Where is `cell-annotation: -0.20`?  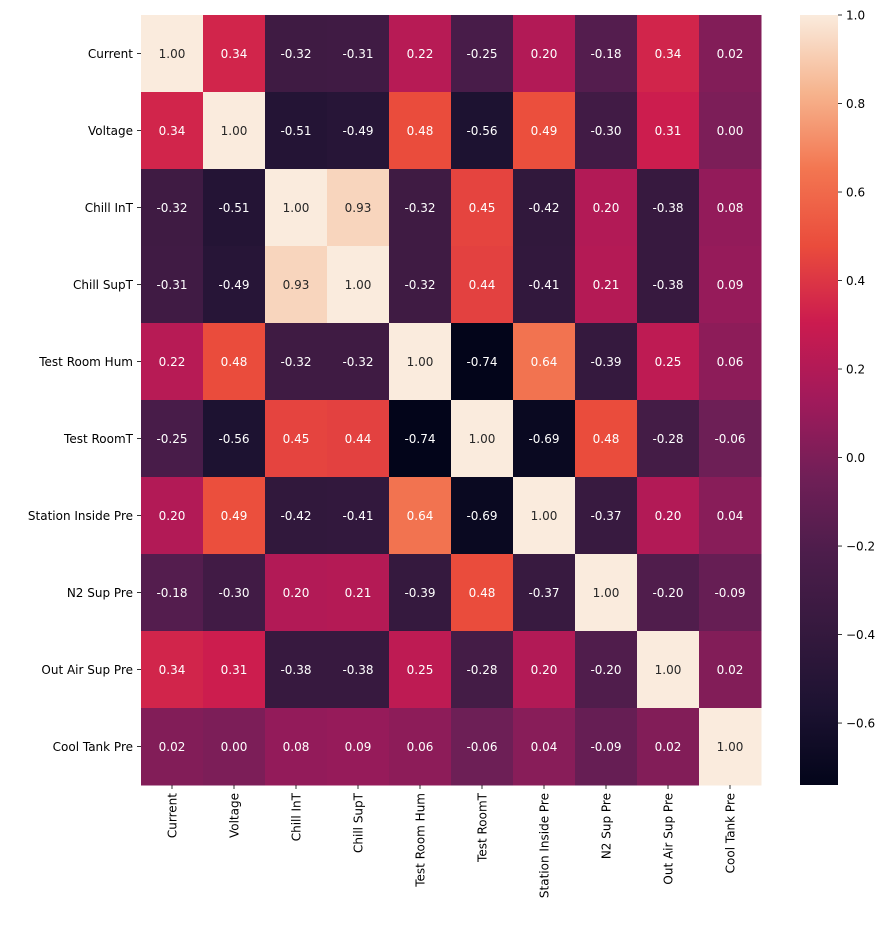
cell-annotation: -0.20 is located at coordinates (605, 670).